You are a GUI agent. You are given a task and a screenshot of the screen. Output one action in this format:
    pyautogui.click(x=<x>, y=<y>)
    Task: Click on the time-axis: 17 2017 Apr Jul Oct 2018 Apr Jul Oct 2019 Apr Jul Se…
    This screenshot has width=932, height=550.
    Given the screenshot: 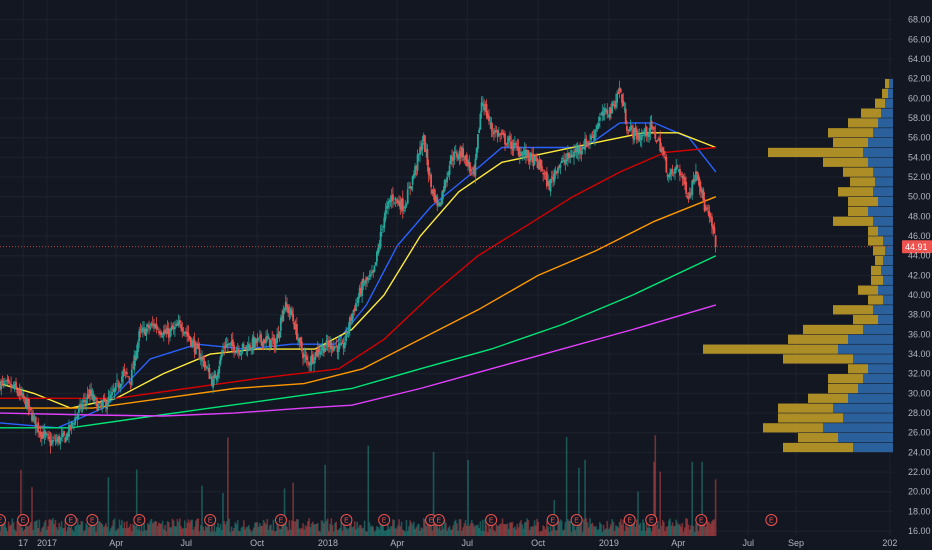 What is the action you would take?
    pyautogui.click(x=457, y=543)
    